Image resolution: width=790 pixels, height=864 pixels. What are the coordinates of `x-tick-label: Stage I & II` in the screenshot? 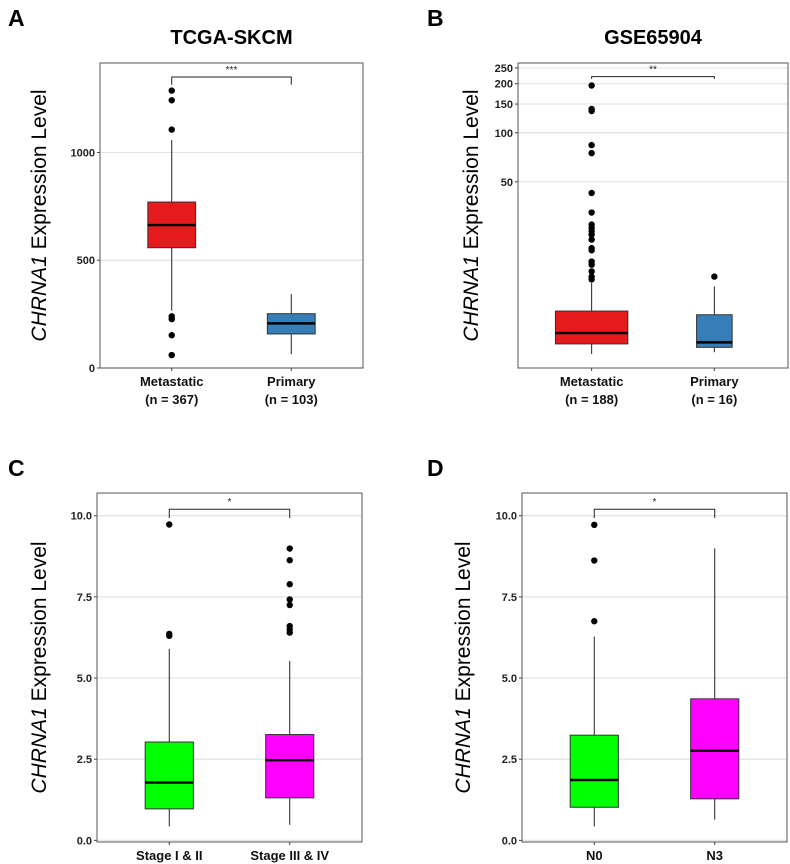 It's located at (169, 855).